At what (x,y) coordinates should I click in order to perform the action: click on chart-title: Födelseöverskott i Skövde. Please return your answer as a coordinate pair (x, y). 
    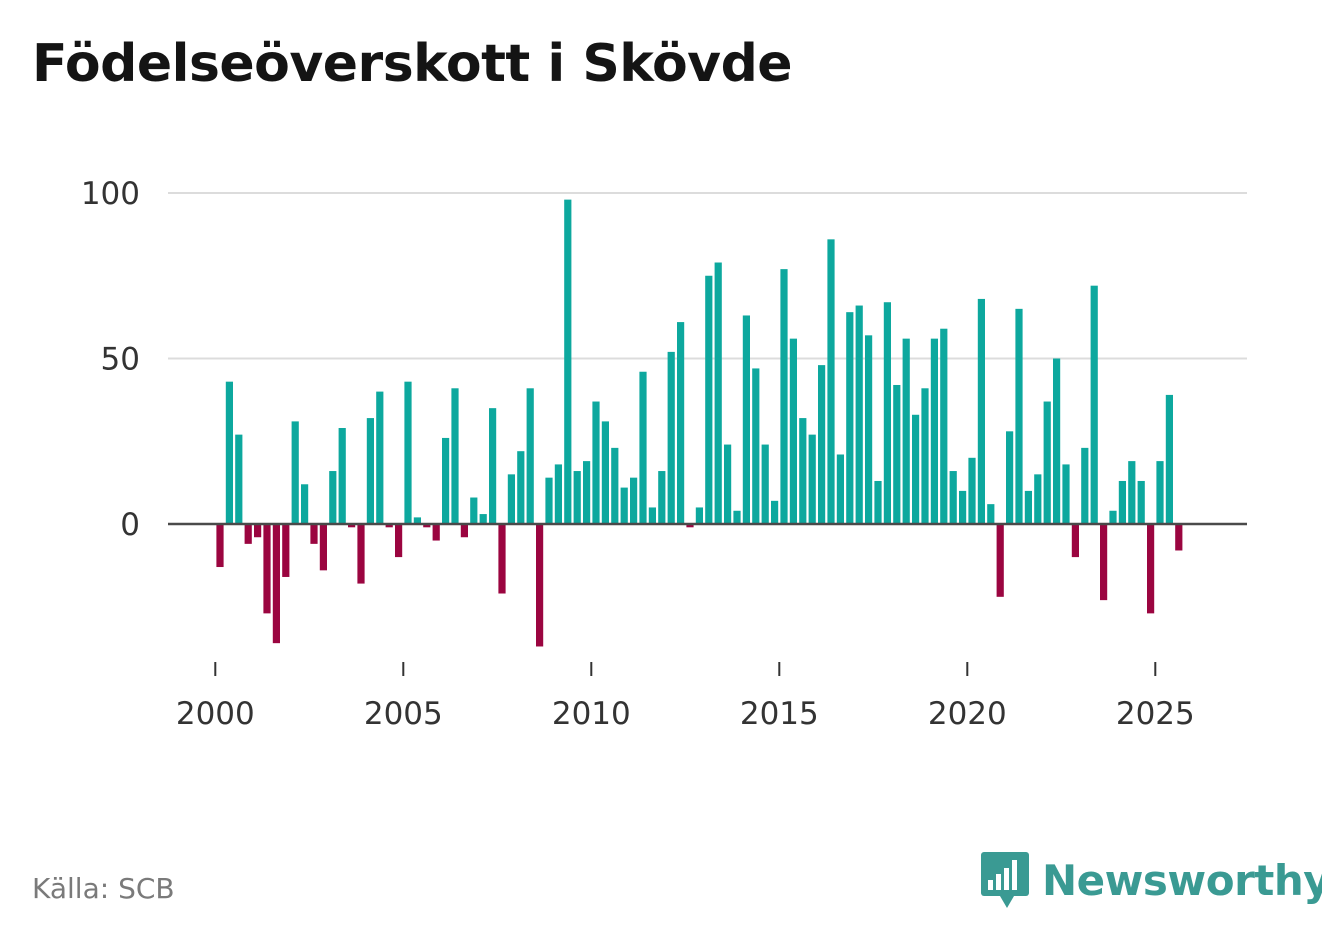
    Looking at the image, I should click on (412, 64).